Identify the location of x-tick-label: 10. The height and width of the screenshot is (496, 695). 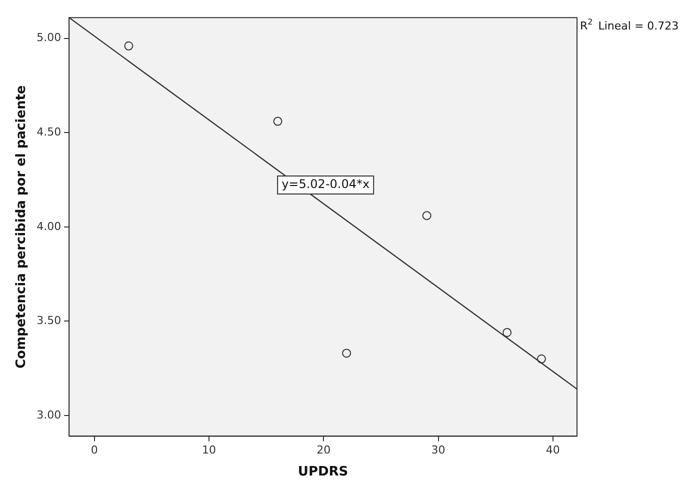
(209, 450).